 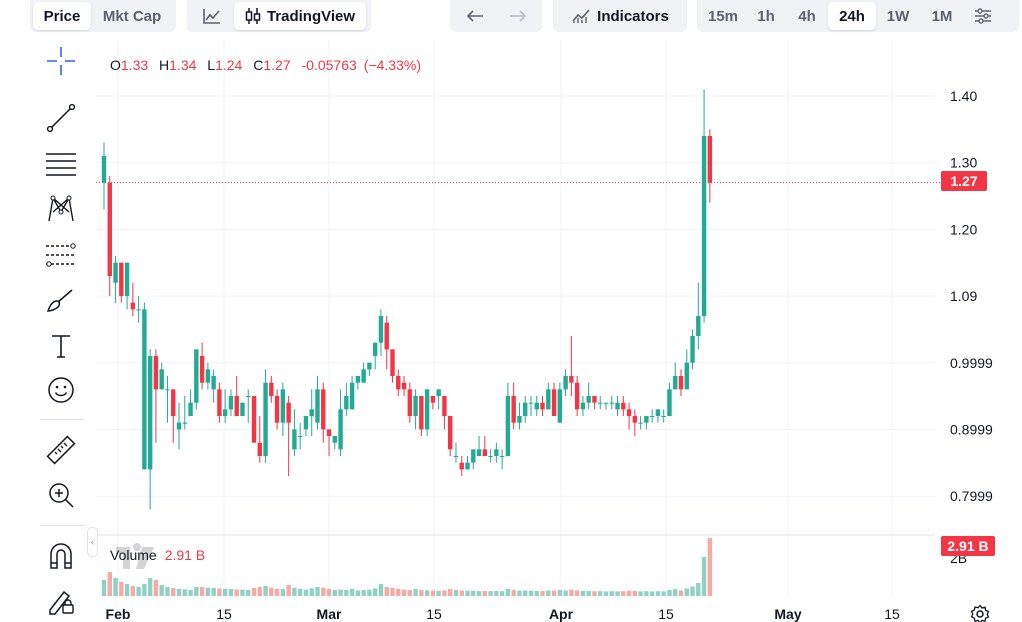 I want to click on chart-gear-button, so click(x=980, y=613).